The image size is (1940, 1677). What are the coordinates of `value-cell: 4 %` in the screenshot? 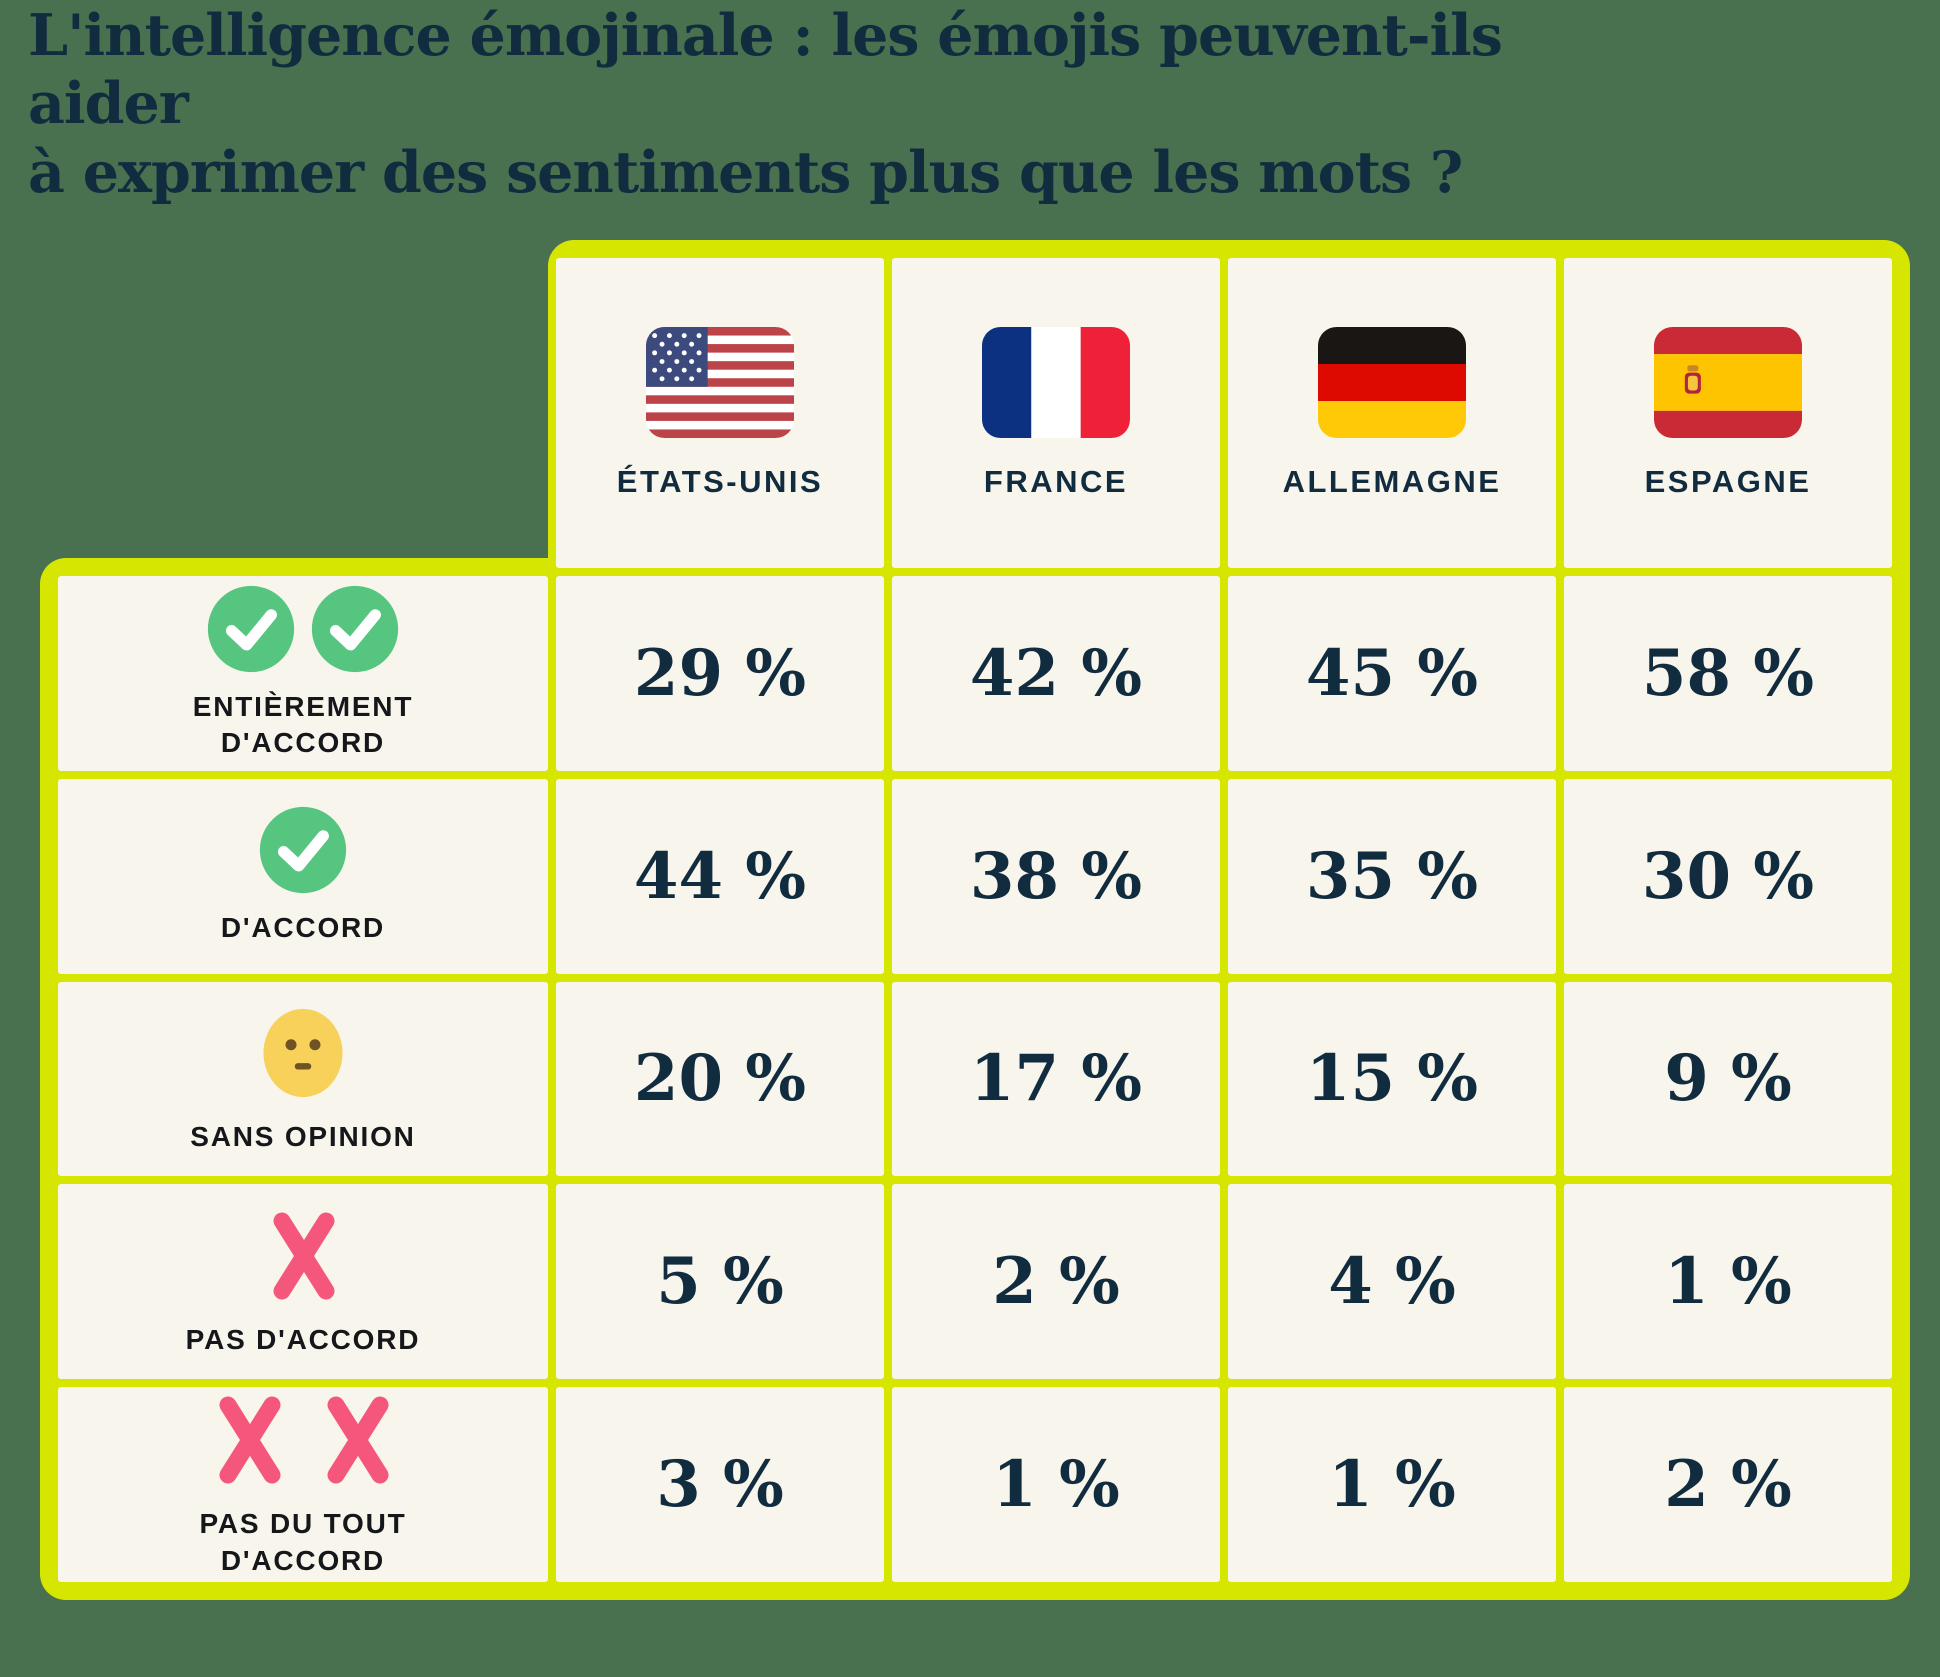 It's located at (1392, 1282).